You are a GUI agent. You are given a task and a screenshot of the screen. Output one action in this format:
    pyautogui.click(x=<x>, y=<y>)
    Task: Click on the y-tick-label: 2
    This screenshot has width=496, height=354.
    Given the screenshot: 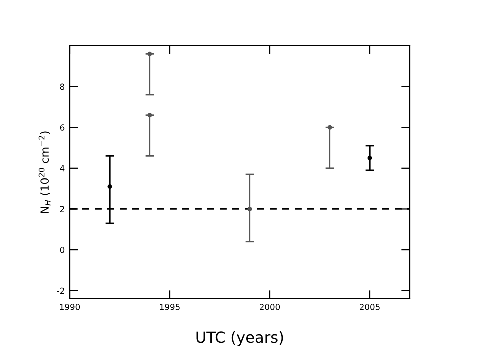 What is the action you would take?
    pyautogui.click(x=62, y=209)
    